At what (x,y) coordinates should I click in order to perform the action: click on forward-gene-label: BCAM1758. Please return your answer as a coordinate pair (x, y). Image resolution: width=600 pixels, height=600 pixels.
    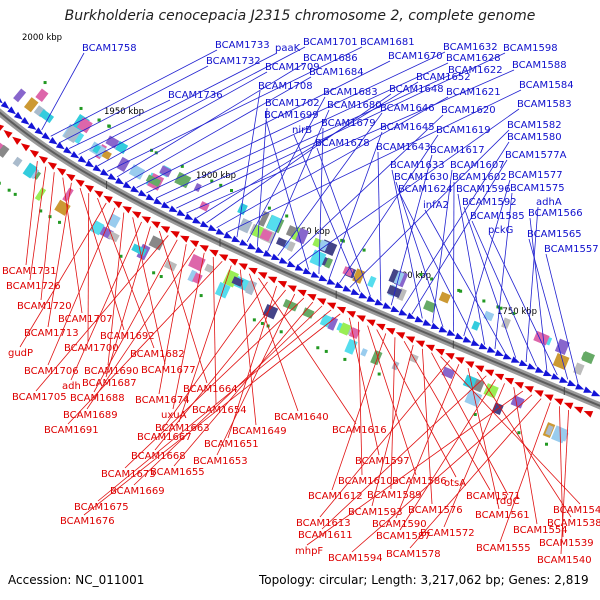
    Looking at the image, I should click on (109, 48).